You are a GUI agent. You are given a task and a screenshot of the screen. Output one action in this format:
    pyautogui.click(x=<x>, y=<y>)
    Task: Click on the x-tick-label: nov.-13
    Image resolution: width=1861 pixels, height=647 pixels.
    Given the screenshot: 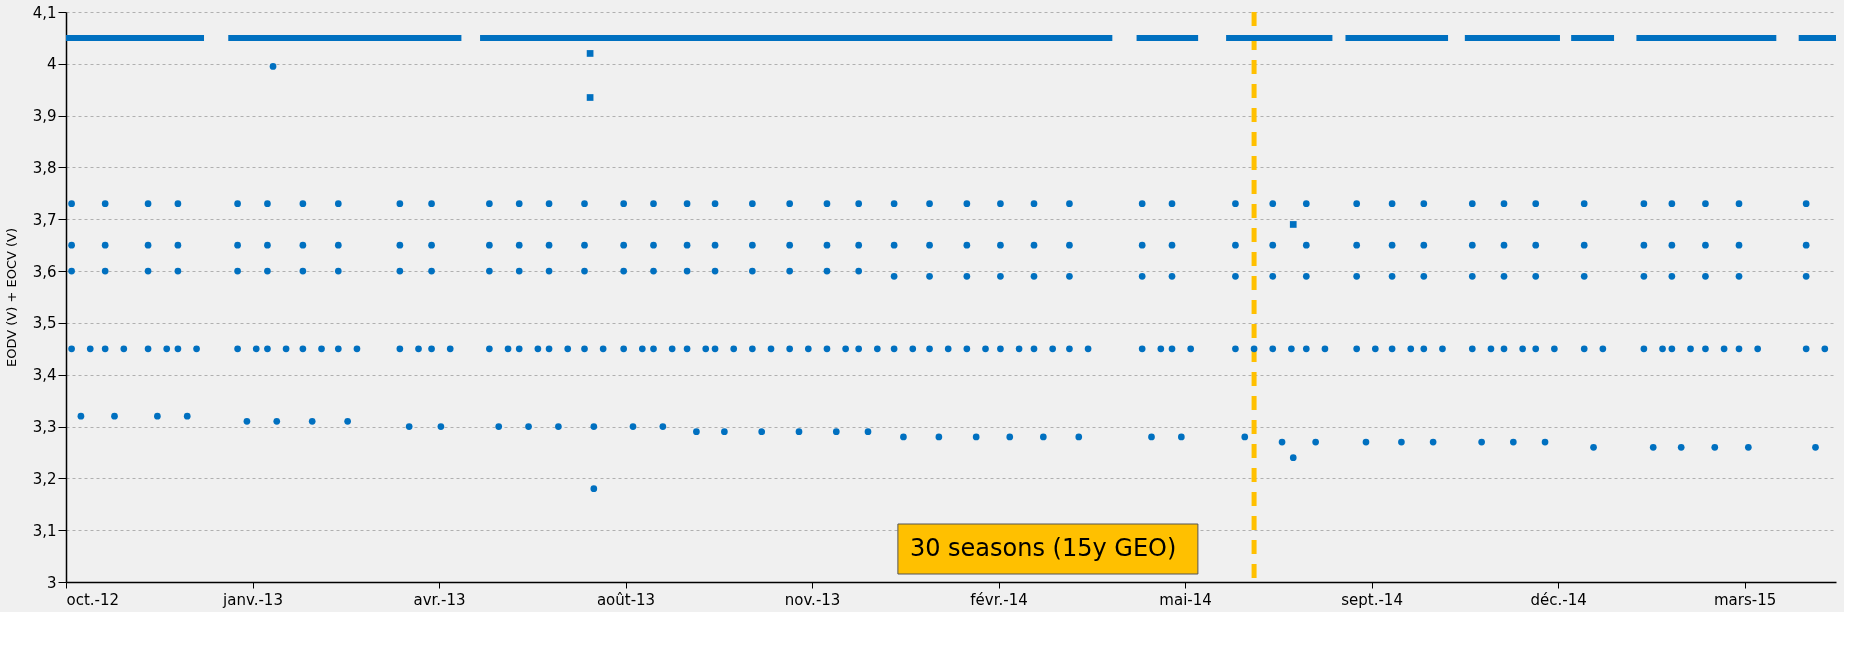 What is the action you would take?
    pyautogui.click(x=812, y=599)
    